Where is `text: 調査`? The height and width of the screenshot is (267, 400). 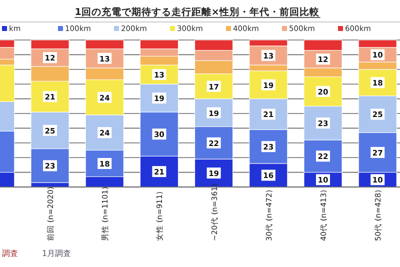
text: 調査 is located at coordinates (10, 253).